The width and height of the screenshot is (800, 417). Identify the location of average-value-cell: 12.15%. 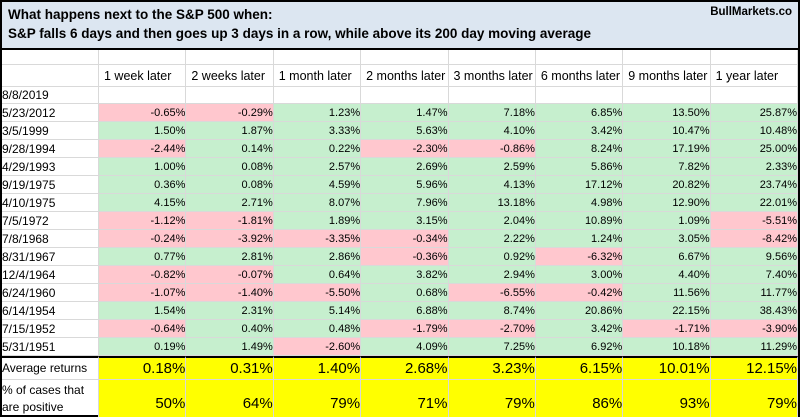
(754, 368).